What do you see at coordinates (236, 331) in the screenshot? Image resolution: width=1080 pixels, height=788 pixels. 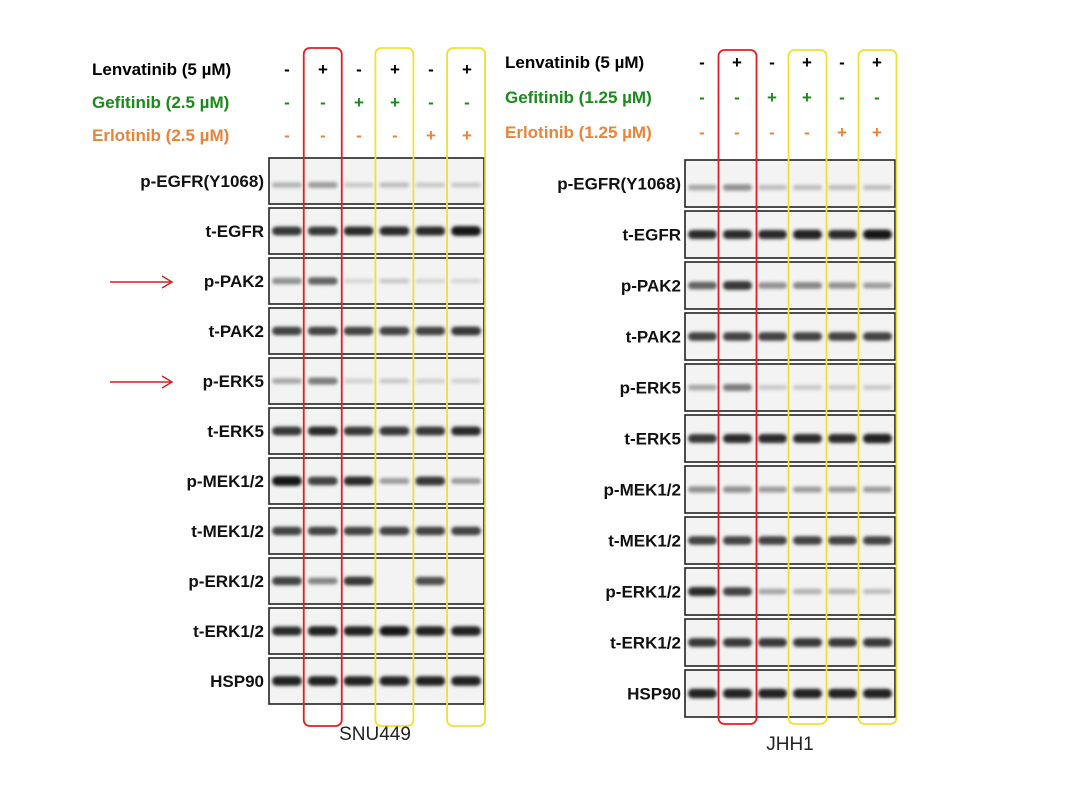 I see `protein-label: t-PAK2` at bounding box center [236, 331].